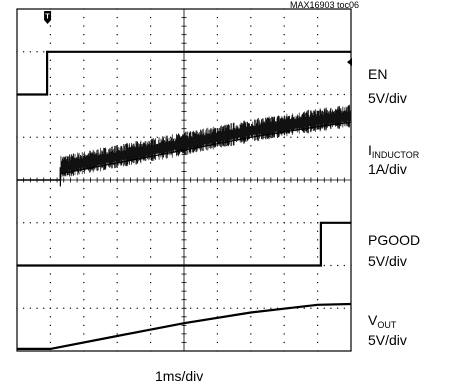 This screenshot has height=386, width=457. Describe the element at coordinates (184, 244) in the screenshot. I see `trace-pgood` at that location.